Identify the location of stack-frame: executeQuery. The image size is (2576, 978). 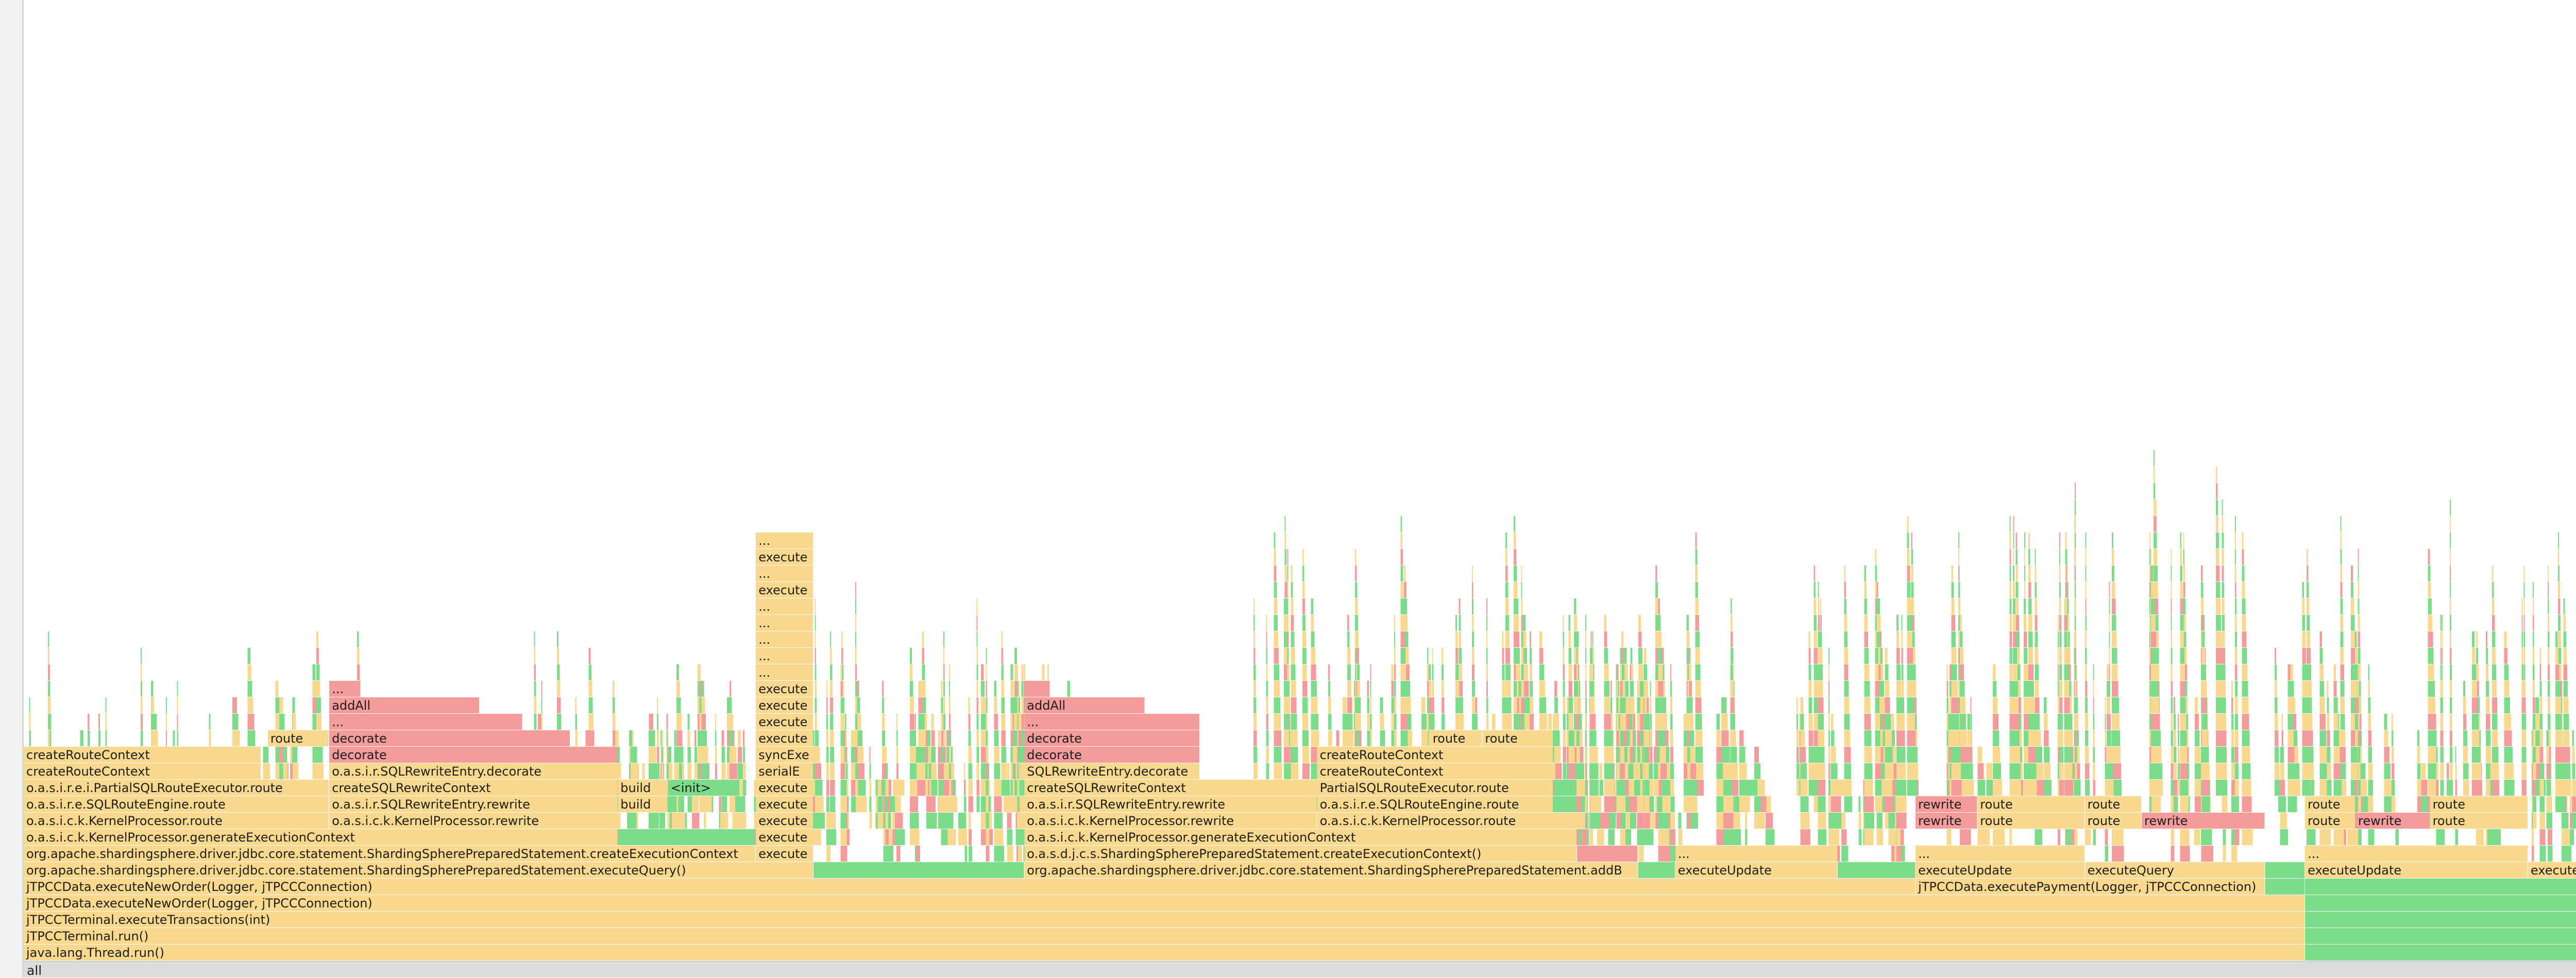
(2174, 870).